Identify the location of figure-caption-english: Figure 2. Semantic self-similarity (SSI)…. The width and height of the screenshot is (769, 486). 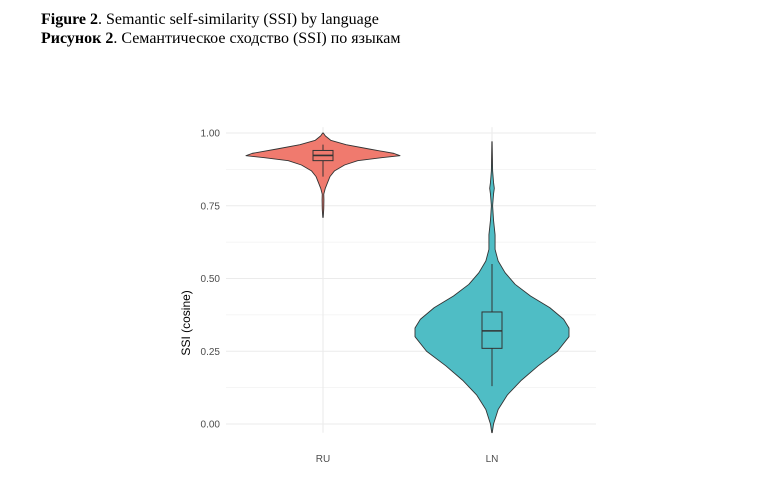
(210, 20).